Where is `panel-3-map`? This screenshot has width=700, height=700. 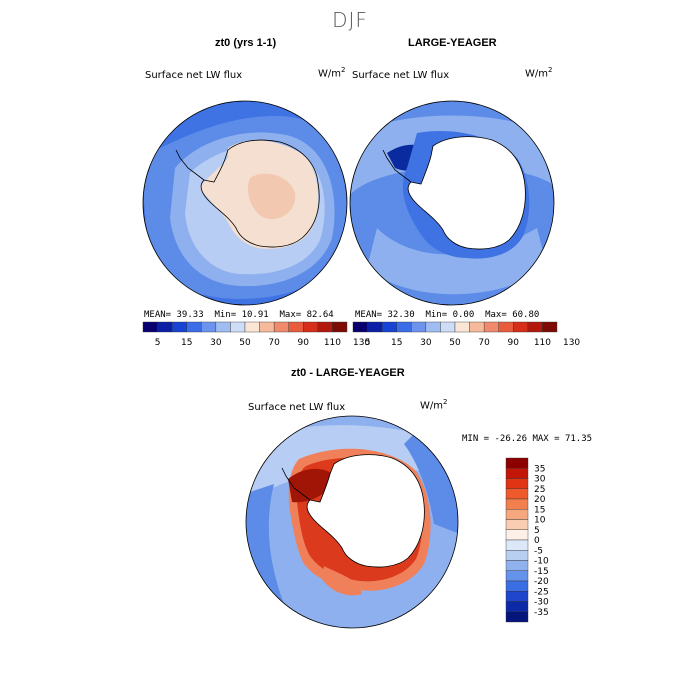 panel-3-map is located at coordinates (352, 522).